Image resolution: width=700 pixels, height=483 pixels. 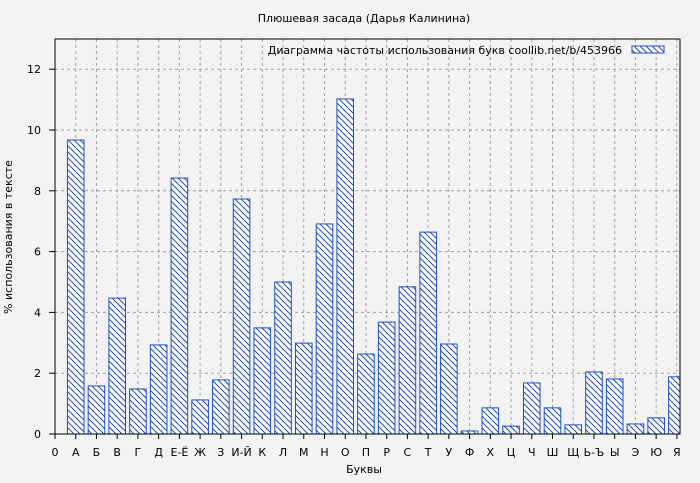 I want to click on x-tick-label: Ж, so click(x=200, y=452).